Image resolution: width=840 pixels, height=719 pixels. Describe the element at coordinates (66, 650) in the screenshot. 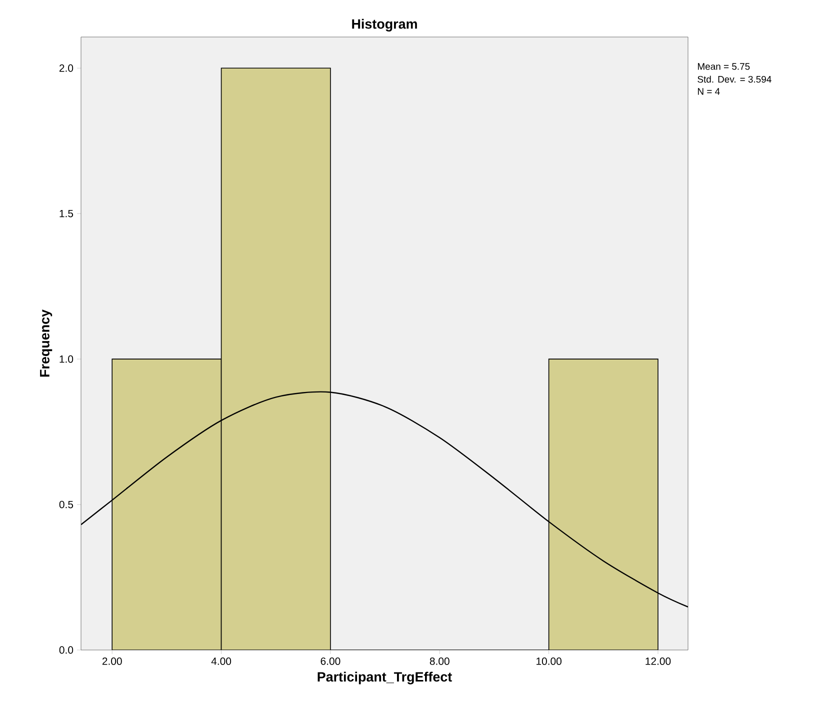

I see `y-tick-label: 0.0` at that location.